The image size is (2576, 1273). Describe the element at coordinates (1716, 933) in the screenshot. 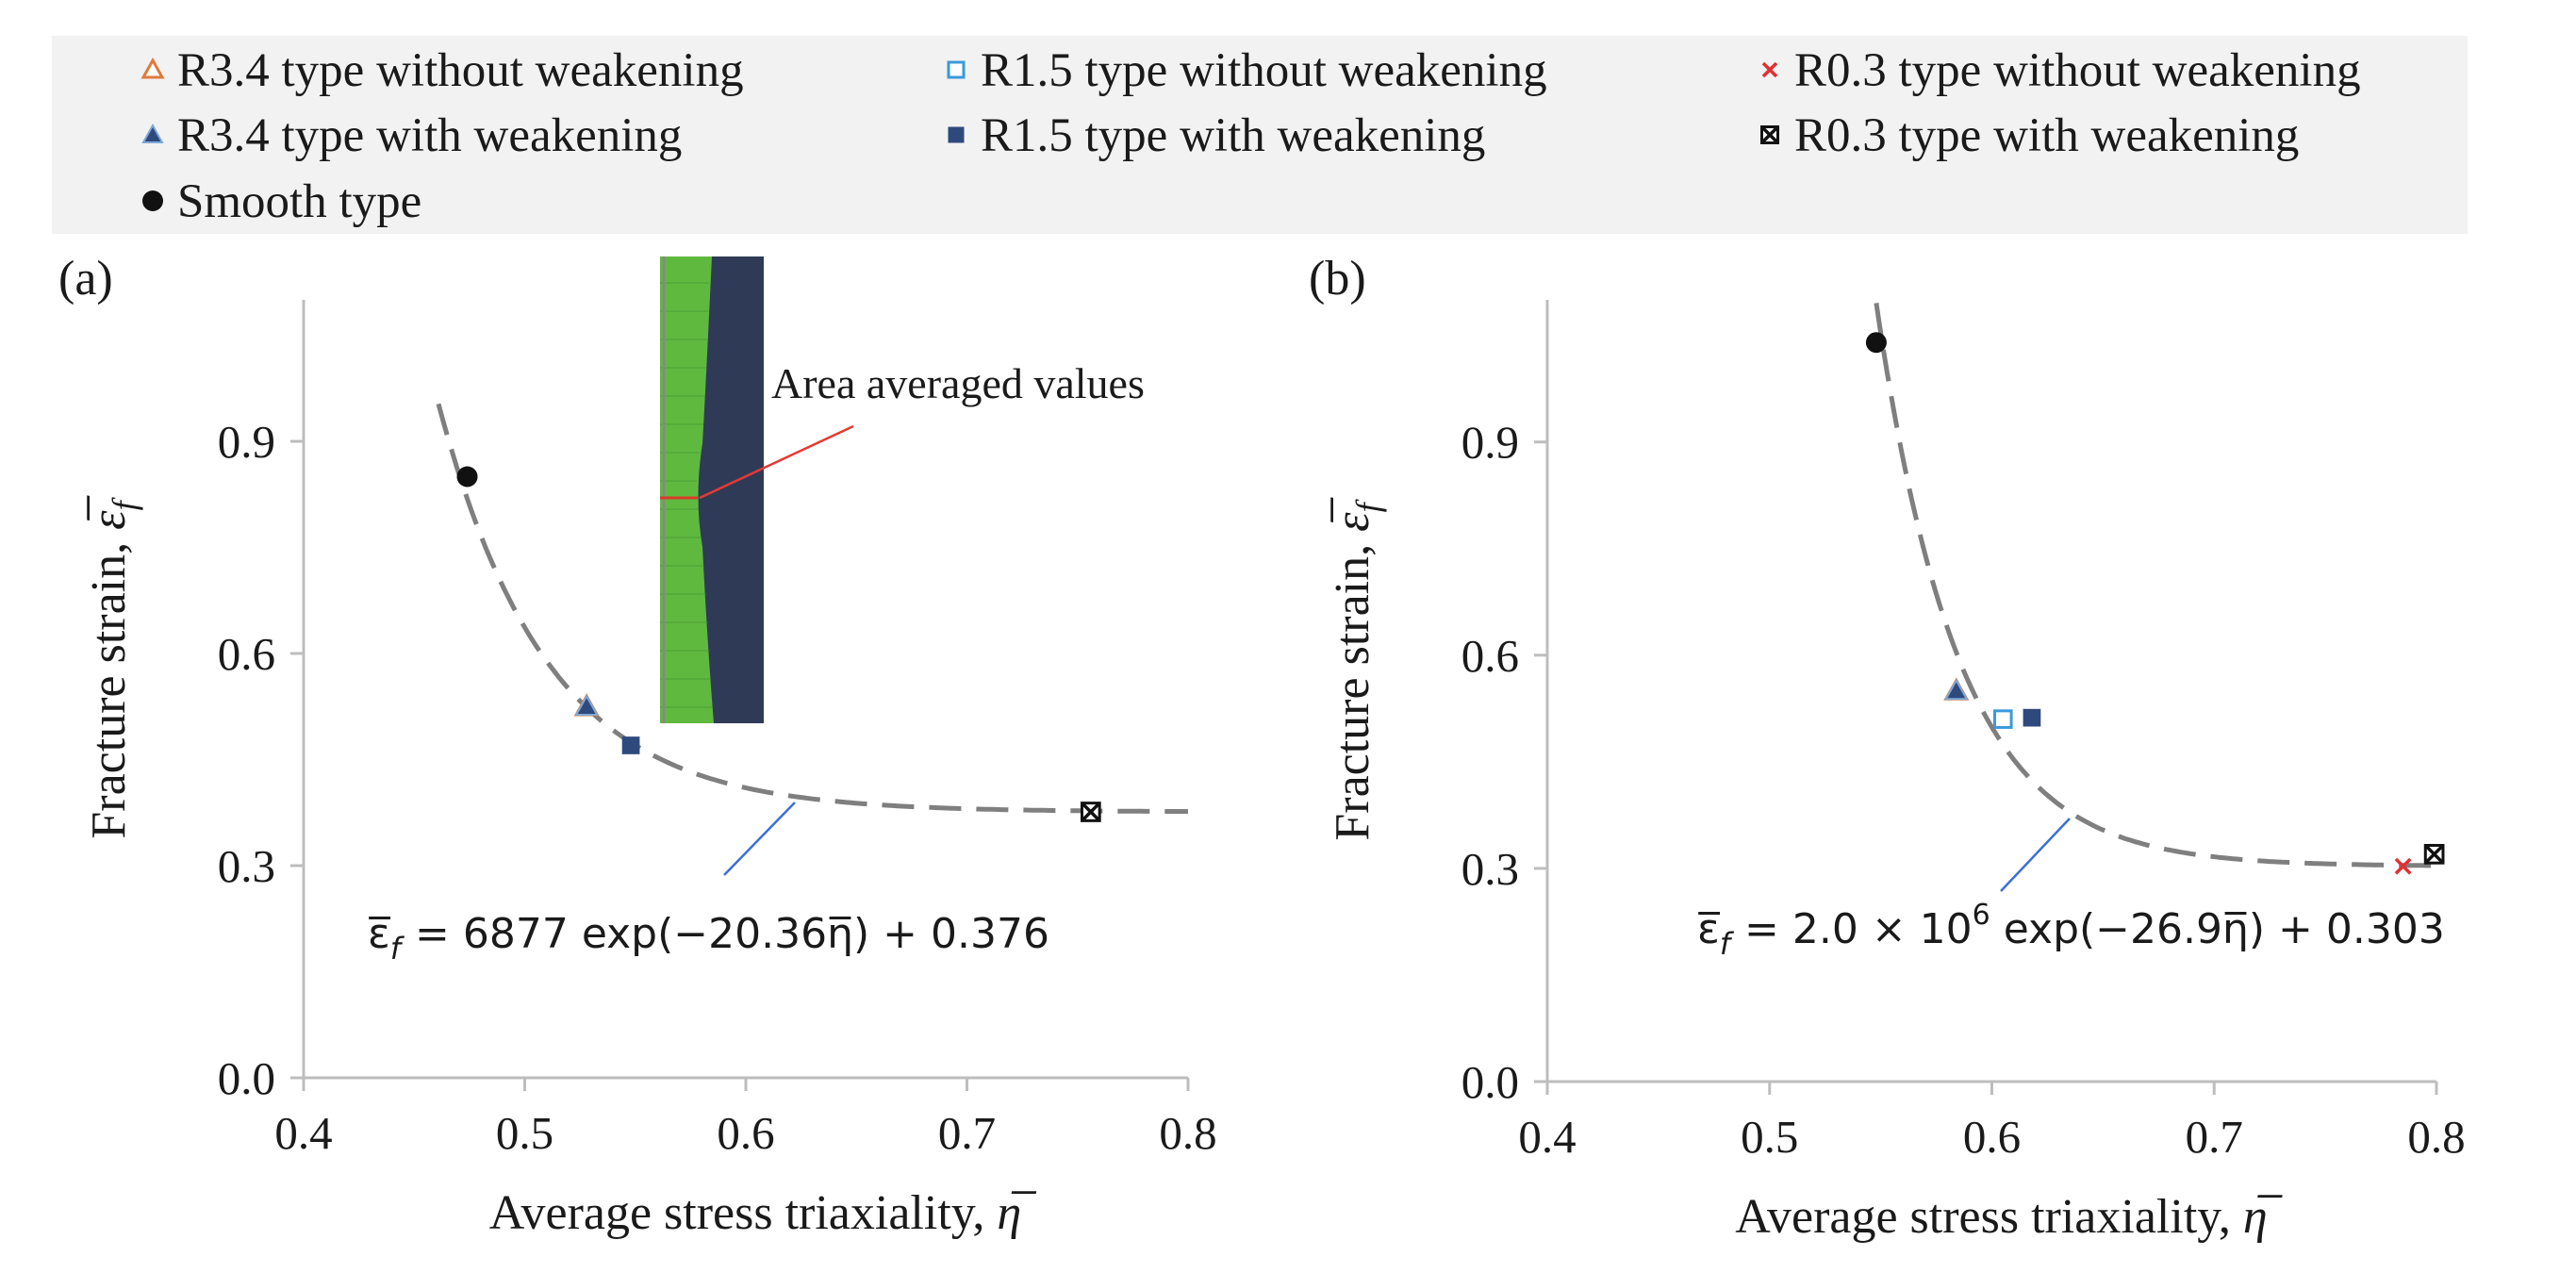

I see `equation-b-symbol: ε̅f` at that location.